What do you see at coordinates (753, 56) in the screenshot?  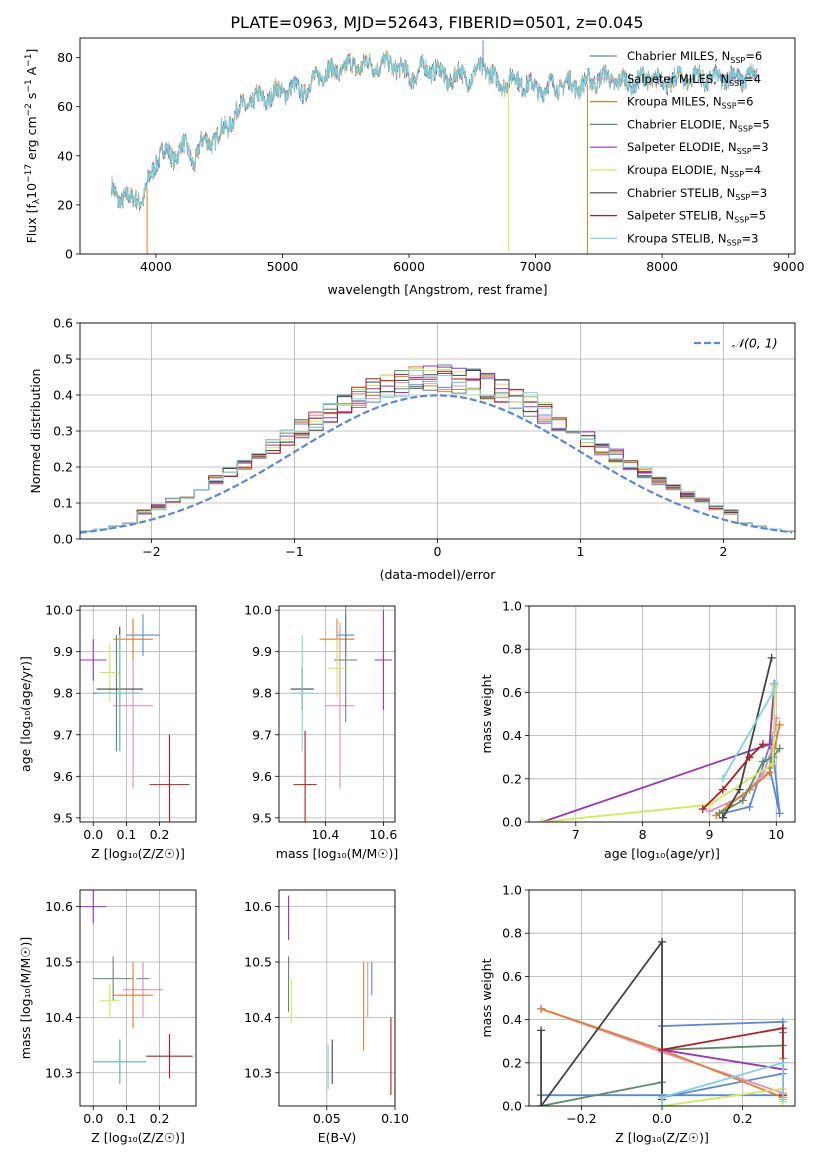 I see `legend-nssp: =6` at bounding box center [753, 56].